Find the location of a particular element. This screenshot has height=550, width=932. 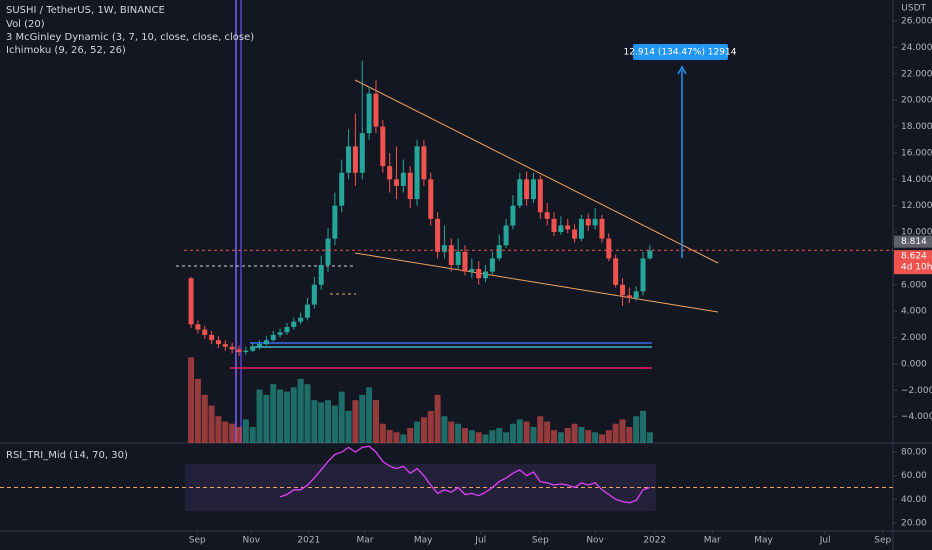

measure-label: 12.914 (134.47%) 12914 is located at coordinates (680, 53).